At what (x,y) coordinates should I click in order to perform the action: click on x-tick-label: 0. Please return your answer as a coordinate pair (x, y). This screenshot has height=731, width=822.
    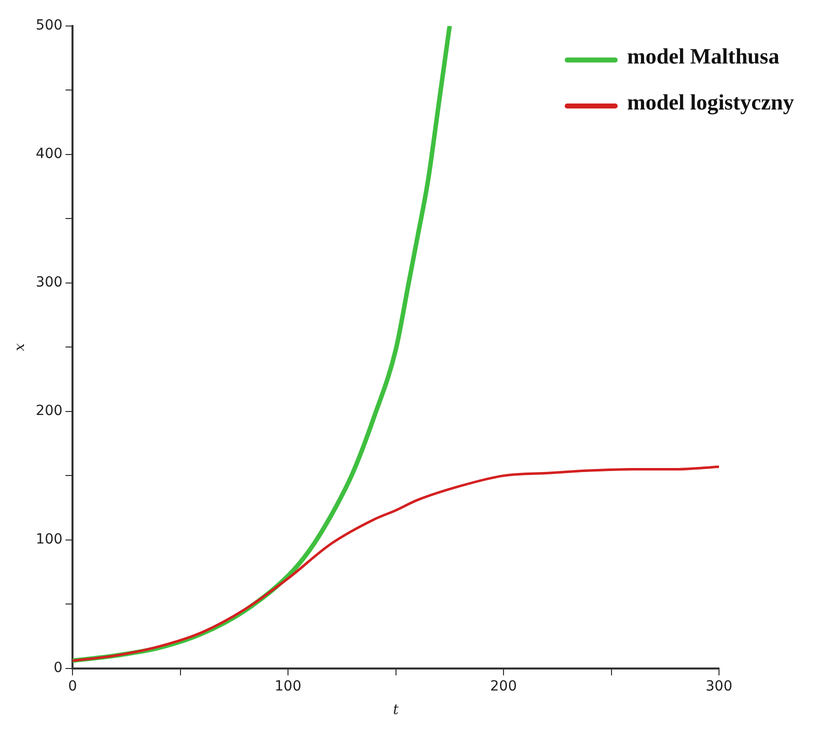
    Looking at the image, I should click on (72, 686).